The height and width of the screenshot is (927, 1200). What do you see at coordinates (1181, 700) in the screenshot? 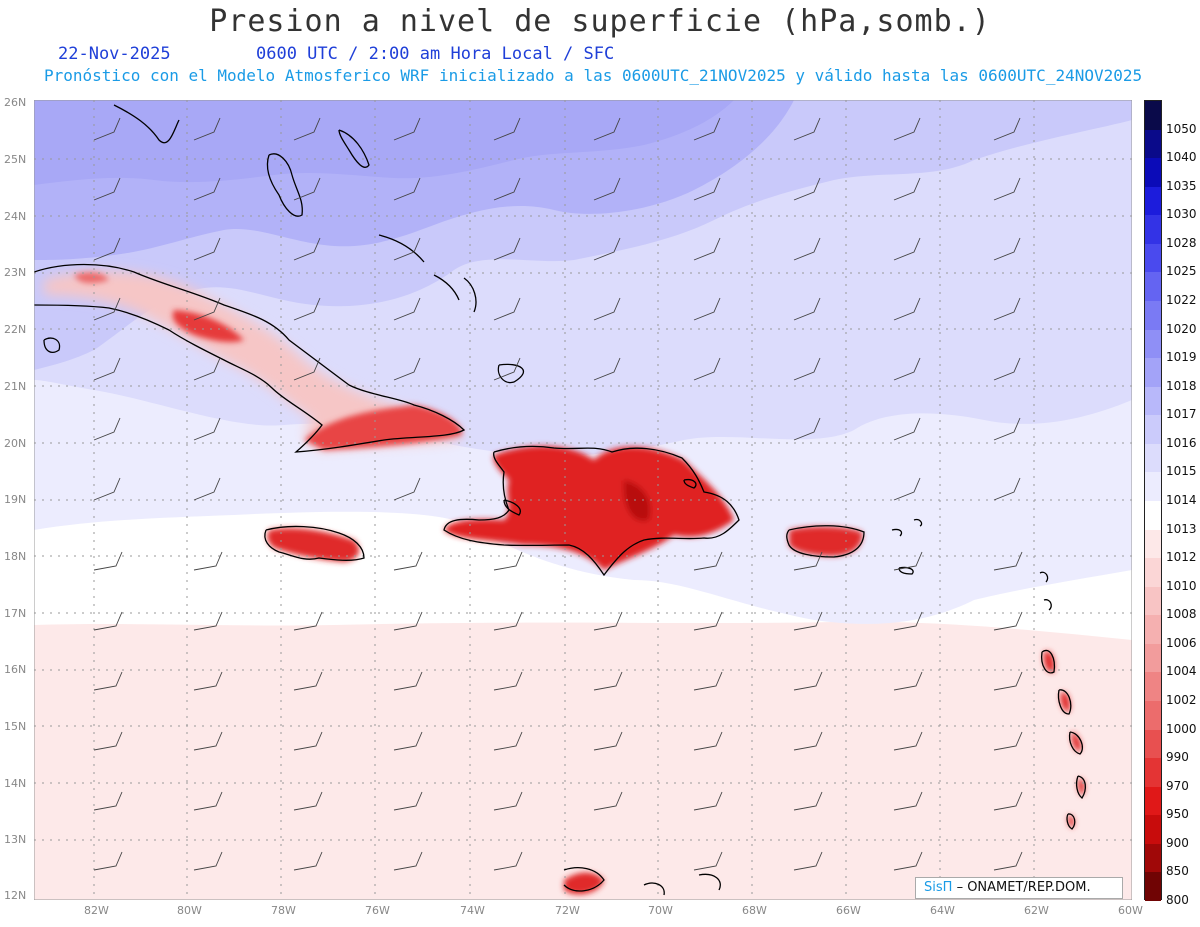
I see `colorbar-label: 1002` at bounding box center [1181, 700].